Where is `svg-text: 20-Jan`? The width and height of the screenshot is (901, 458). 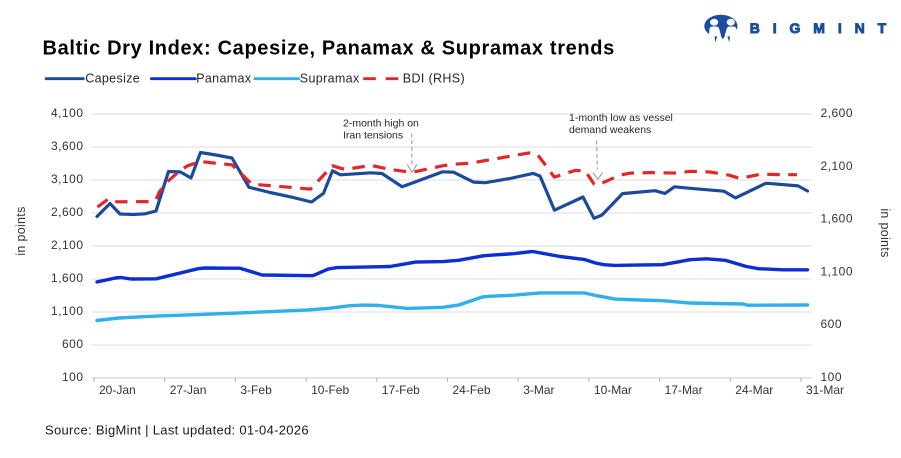 svg-text: 20-Jan is located at coordinates (117, 390).